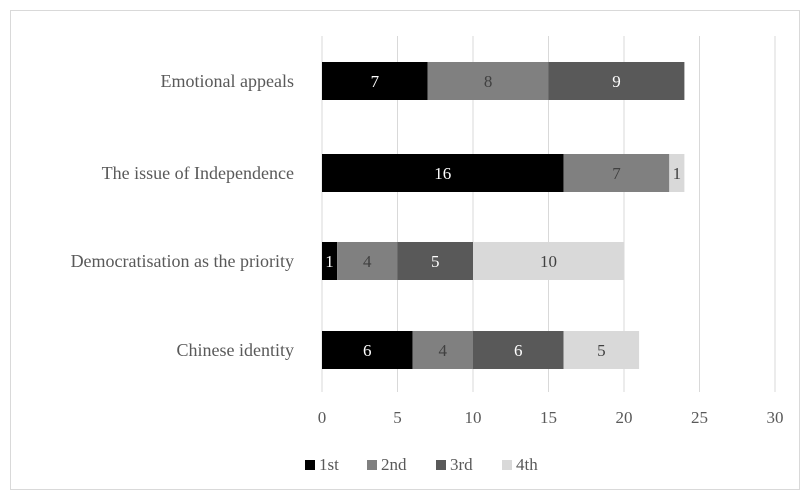 The height and width of the screenshot is (492, 802). What do you see at coordinates (527, 464) in the screenshot?
I see `legend-label: 4th` at bounding box center [527, 464].